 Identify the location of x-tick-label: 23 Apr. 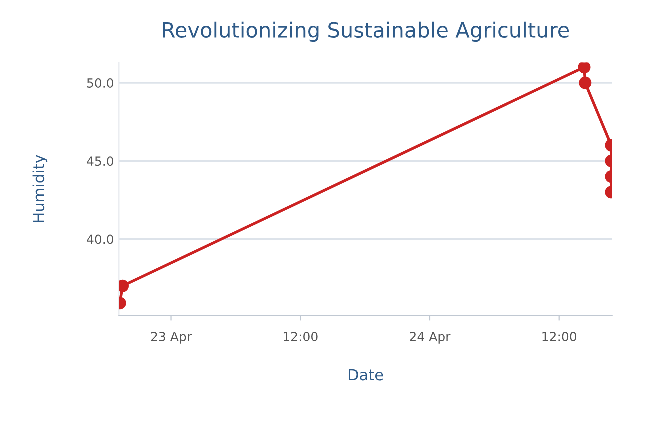
(171, 338).